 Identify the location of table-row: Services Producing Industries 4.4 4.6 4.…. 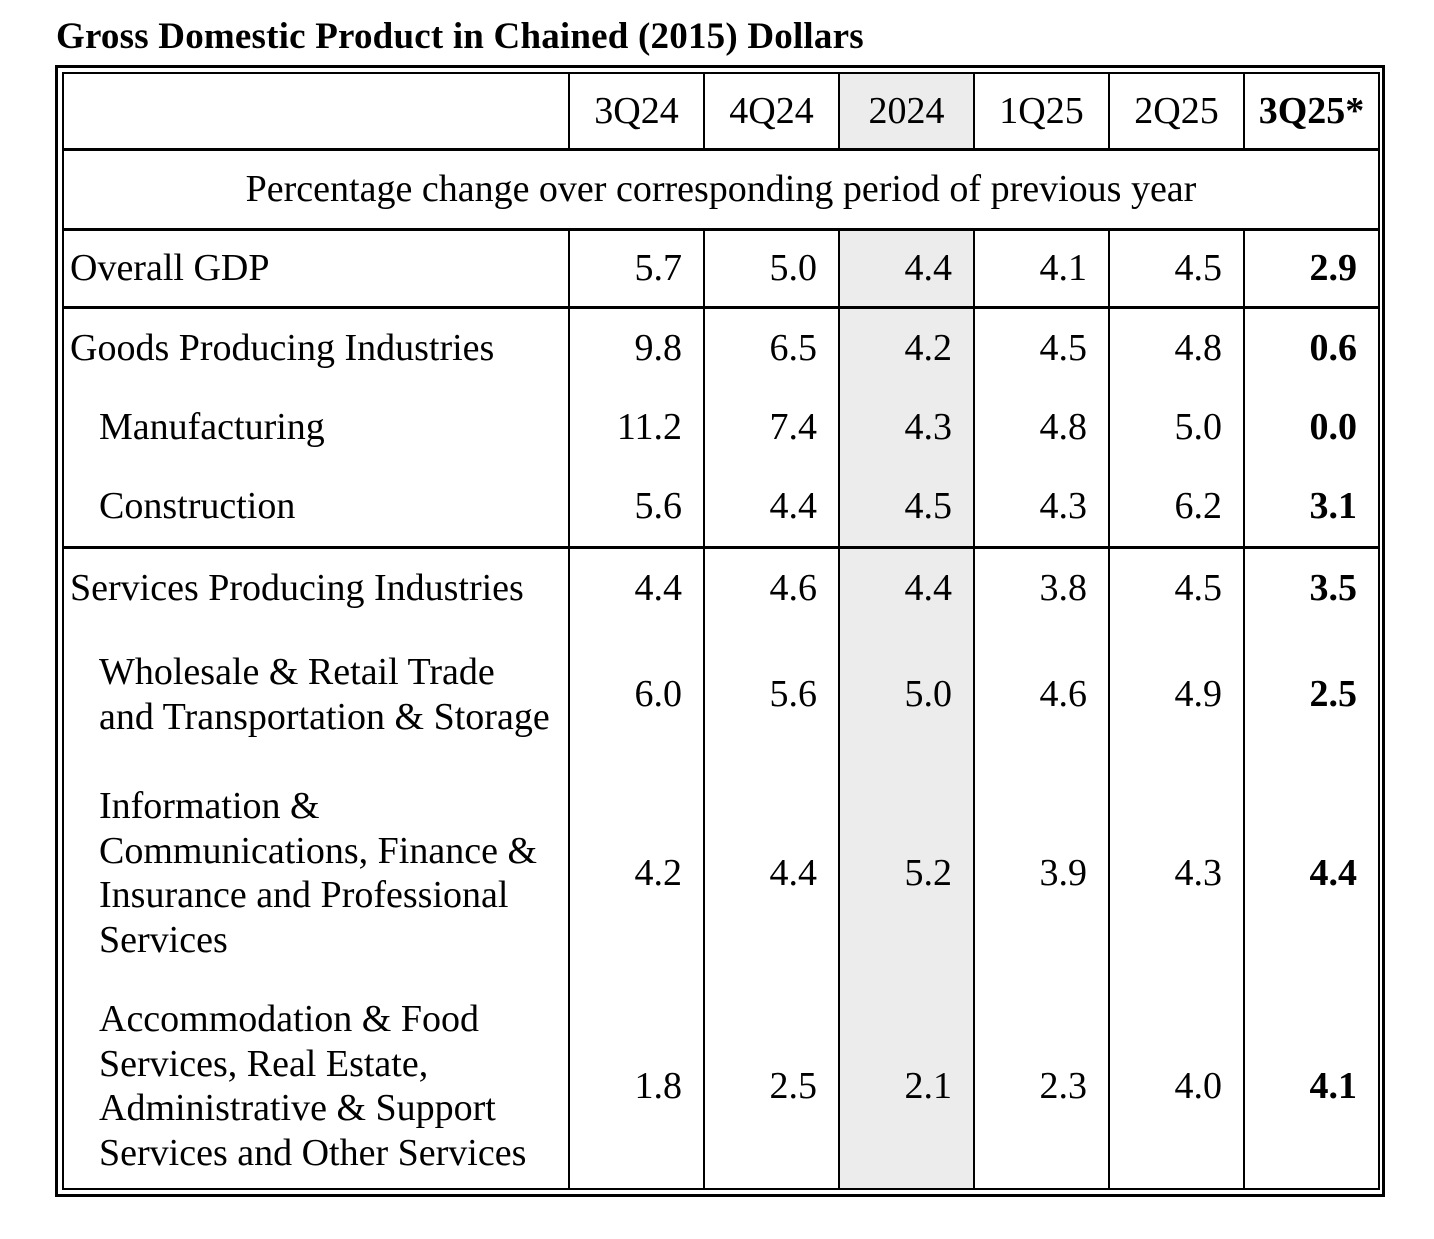
(721, 587).